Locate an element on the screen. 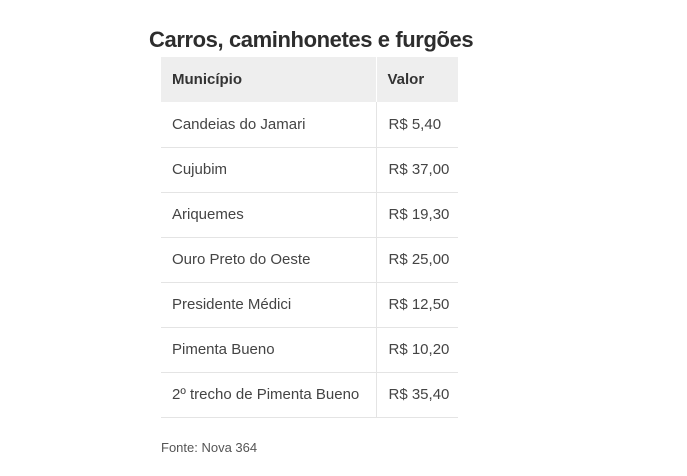 The height and width of the screenshot is (476, 687). header-row: Município Valor is located at coordinates (309, 79).